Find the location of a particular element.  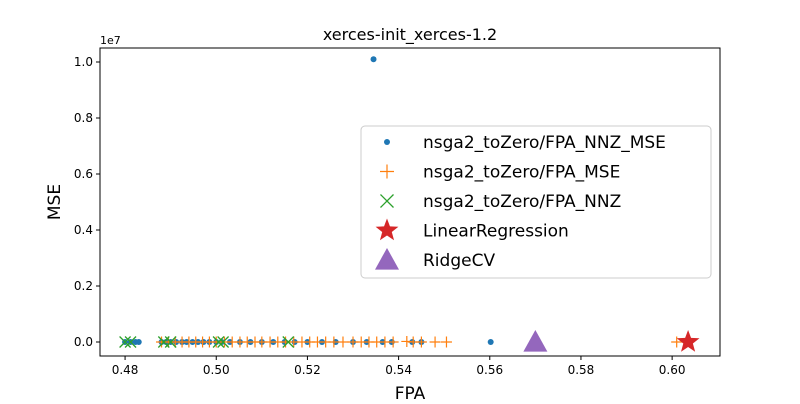

x-tick-label: 0.54 is located at coordinates (398, 370).